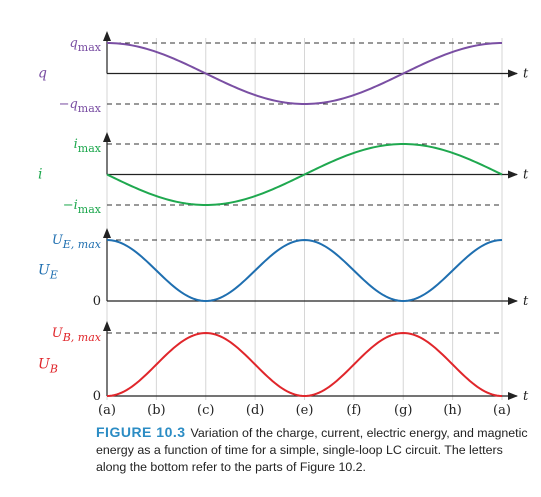 Image resolution: width=541 pixels, height=497 pixels. Describe the element at coordinates (85, 45) in the screenshot. I see `level-label: qmax` at that location.